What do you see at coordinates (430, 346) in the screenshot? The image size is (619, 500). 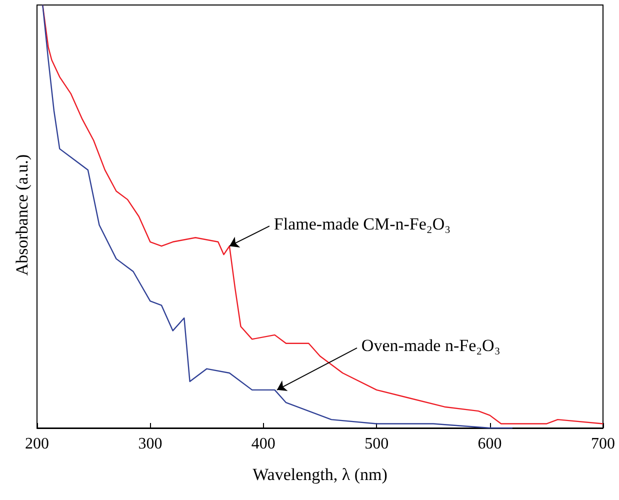 I see `annotation: Oven-made n-Fe₂O₃` at bounding box center [430, 346].